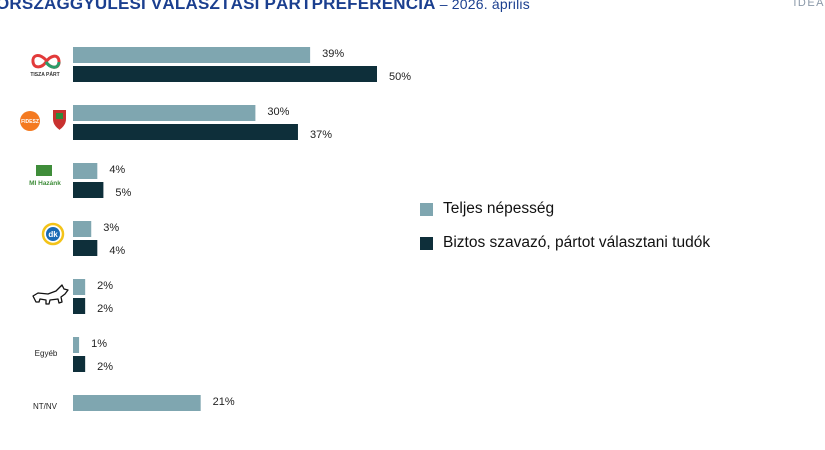  I want to click on category-label-egyeb: Egyéb, so click(46, 353).